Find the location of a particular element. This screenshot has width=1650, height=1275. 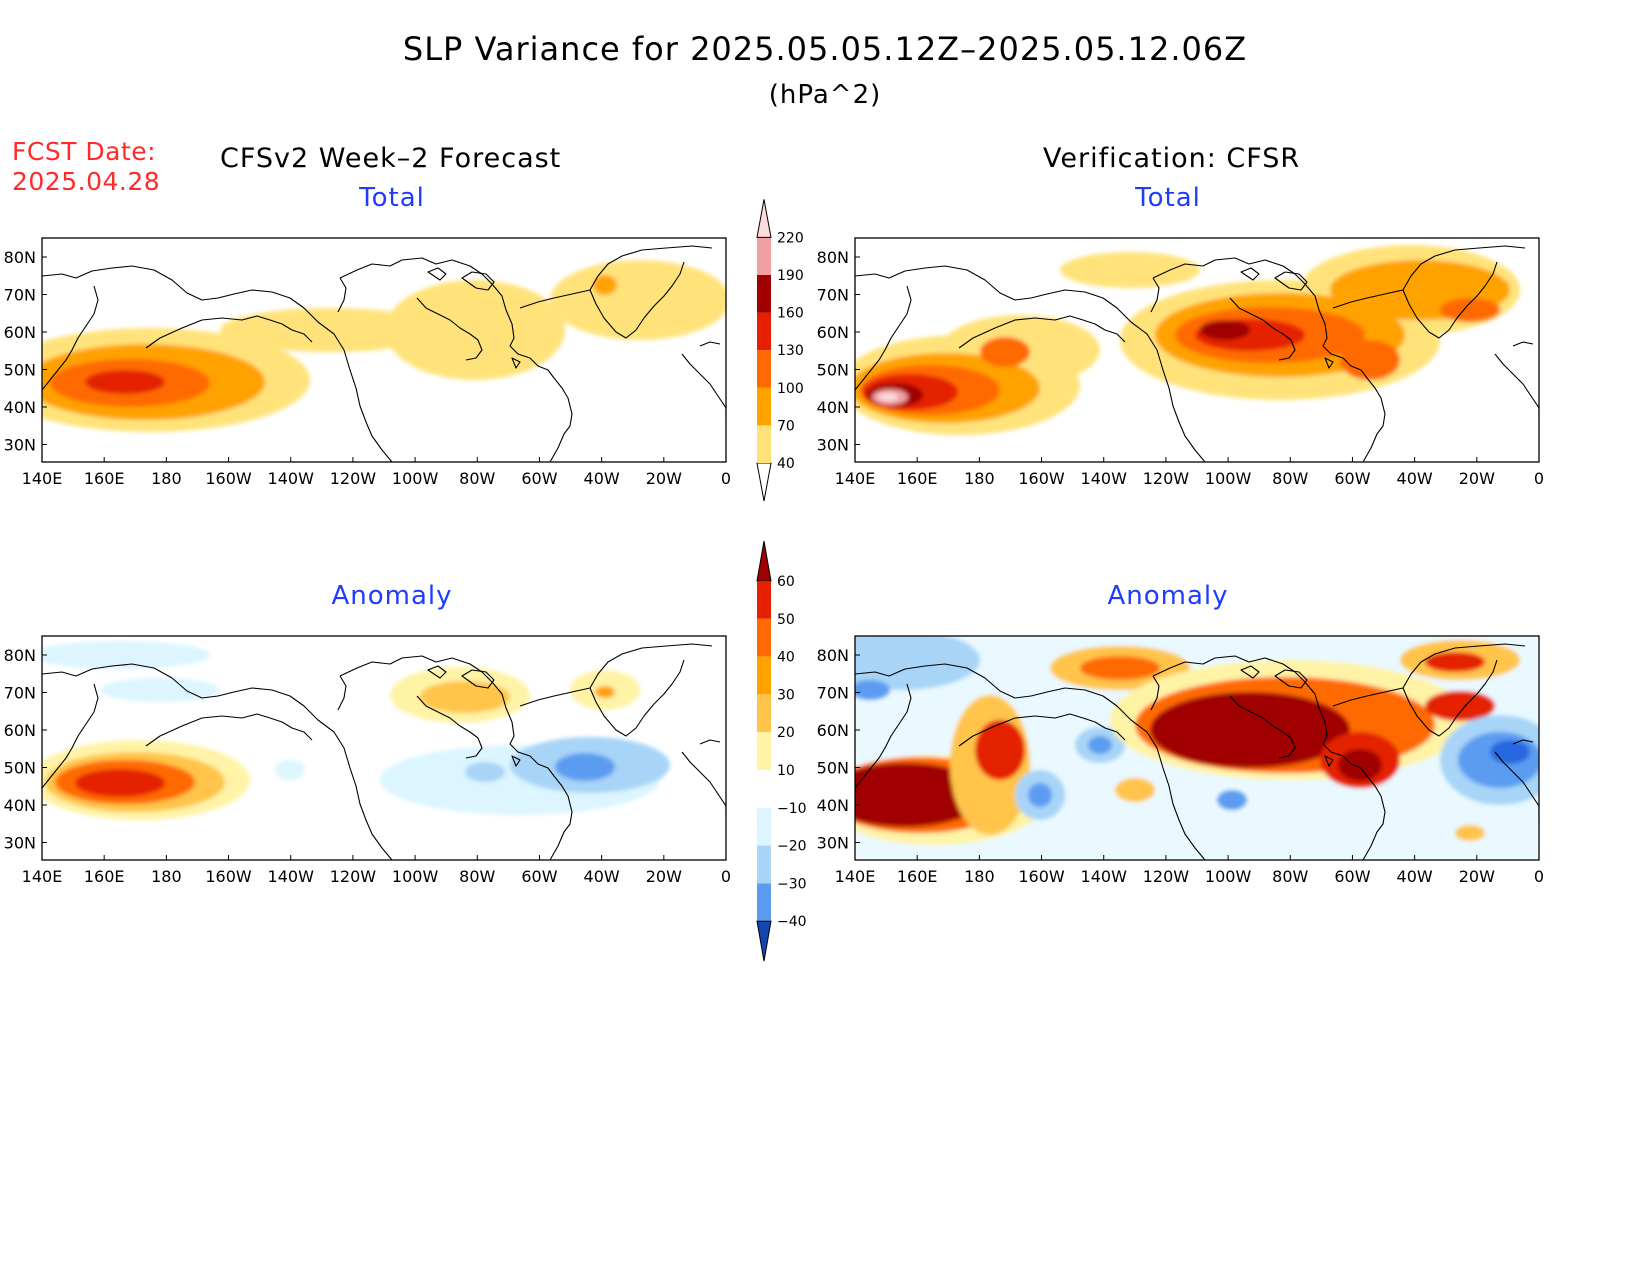

colorbar-label: −20 is located at coordinates (792, 847).